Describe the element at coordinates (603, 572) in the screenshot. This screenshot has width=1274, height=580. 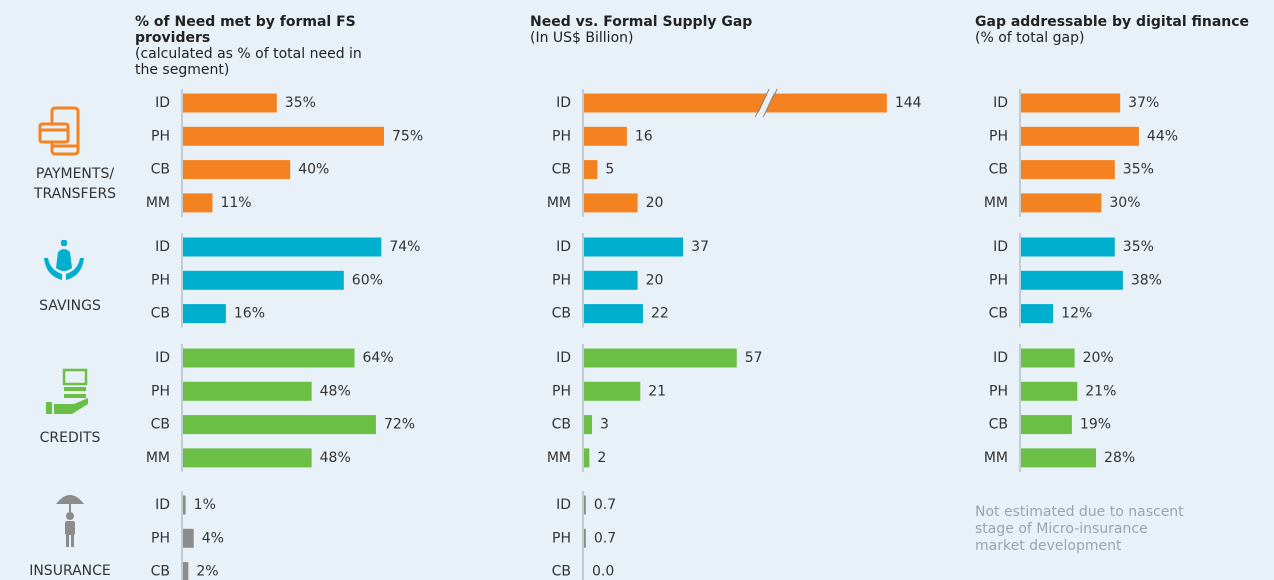
I see `value-label: 0.0` at that location.